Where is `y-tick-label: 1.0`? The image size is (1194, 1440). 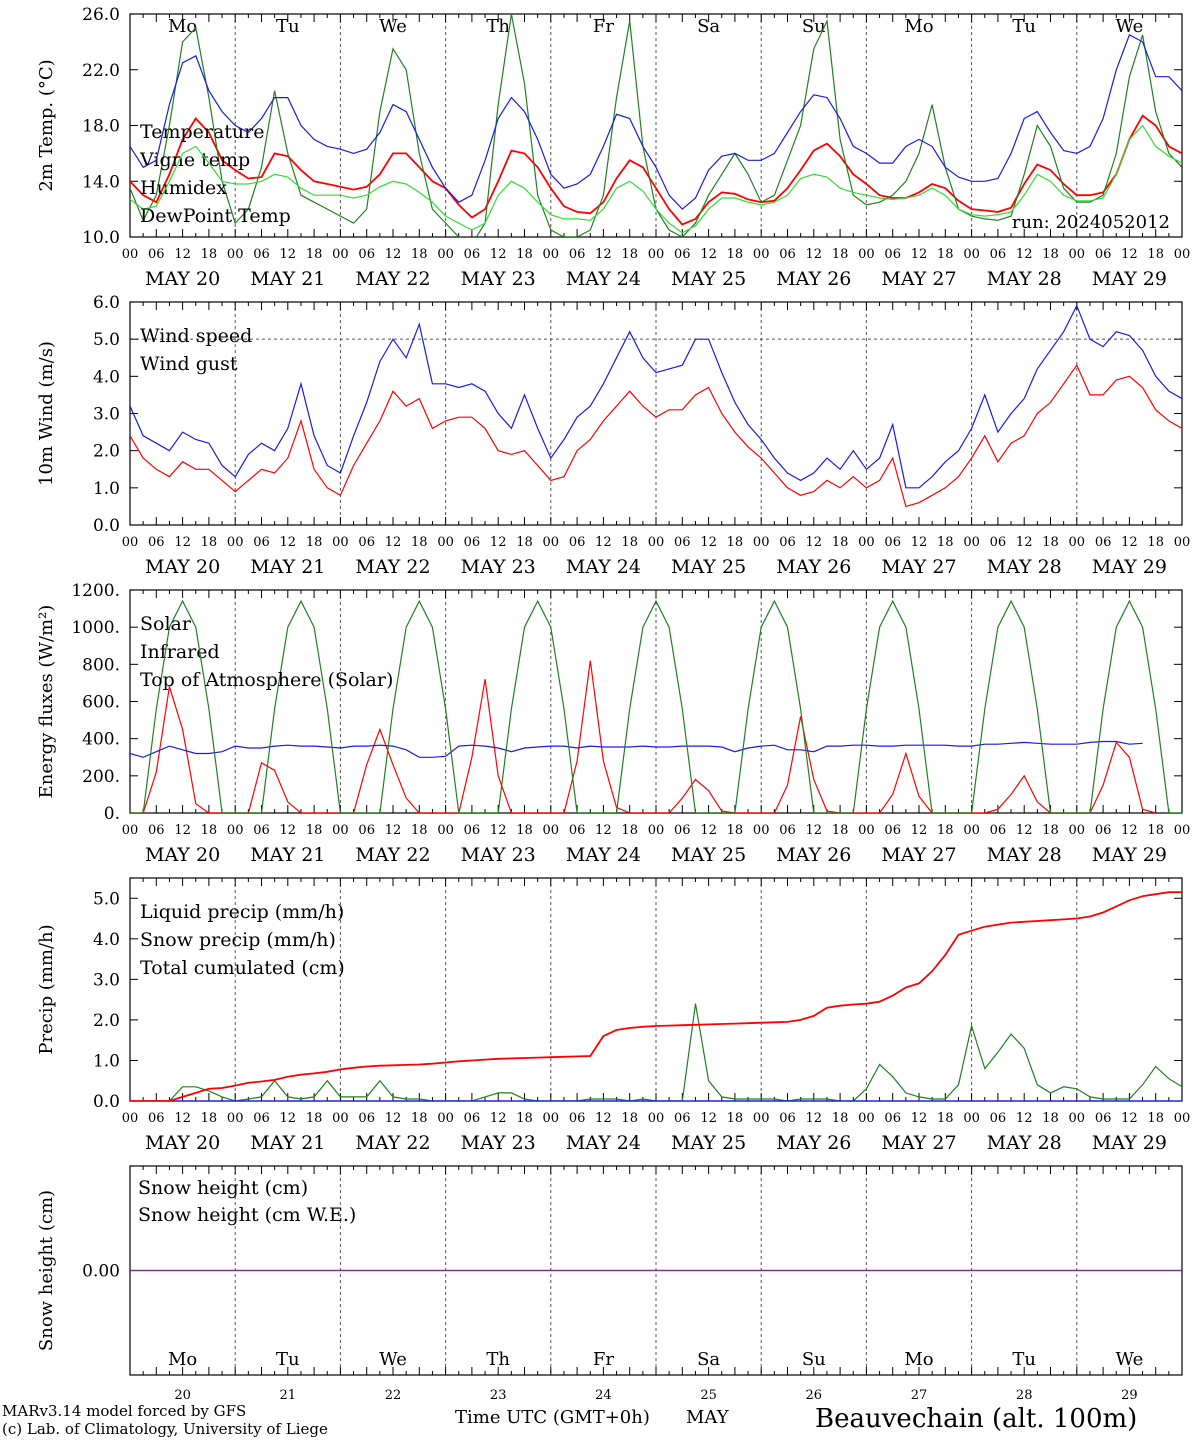
y-tick-label: 1.0 is located at coordinates (106, 1061).